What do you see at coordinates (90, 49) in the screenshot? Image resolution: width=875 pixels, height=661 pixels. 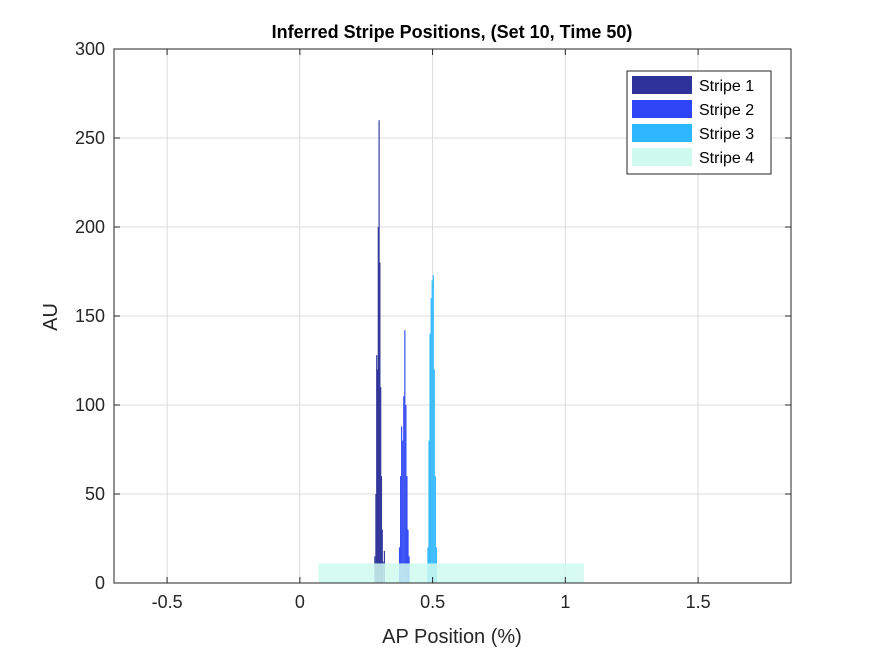 I see `y-tick-label: 300` at bounding box center [90, 49].